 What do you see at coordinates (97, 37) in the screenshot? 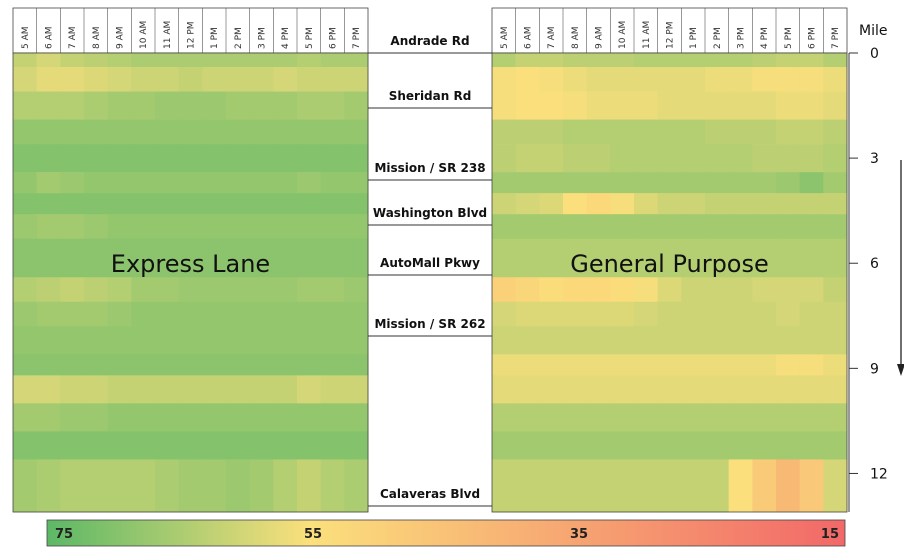
I see `time-tick-label: 8 AM` at bounding box center [97, 37].